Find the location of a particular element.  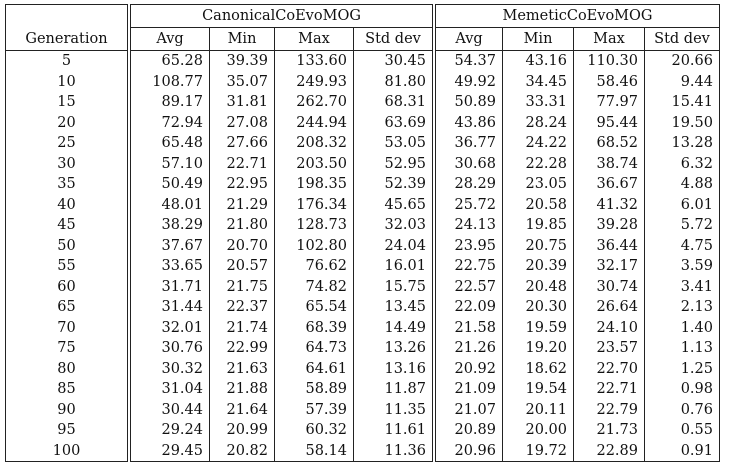

avg-cell: 49.92 is located at coordinates (467, 81).